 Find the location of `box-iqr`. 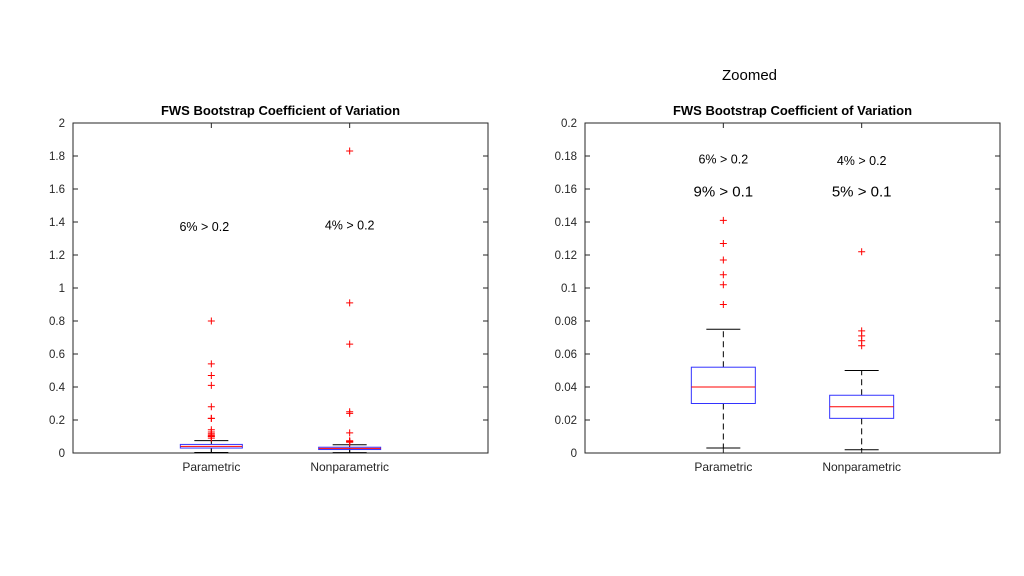

box-iqr is located at coordinates (723, 385).